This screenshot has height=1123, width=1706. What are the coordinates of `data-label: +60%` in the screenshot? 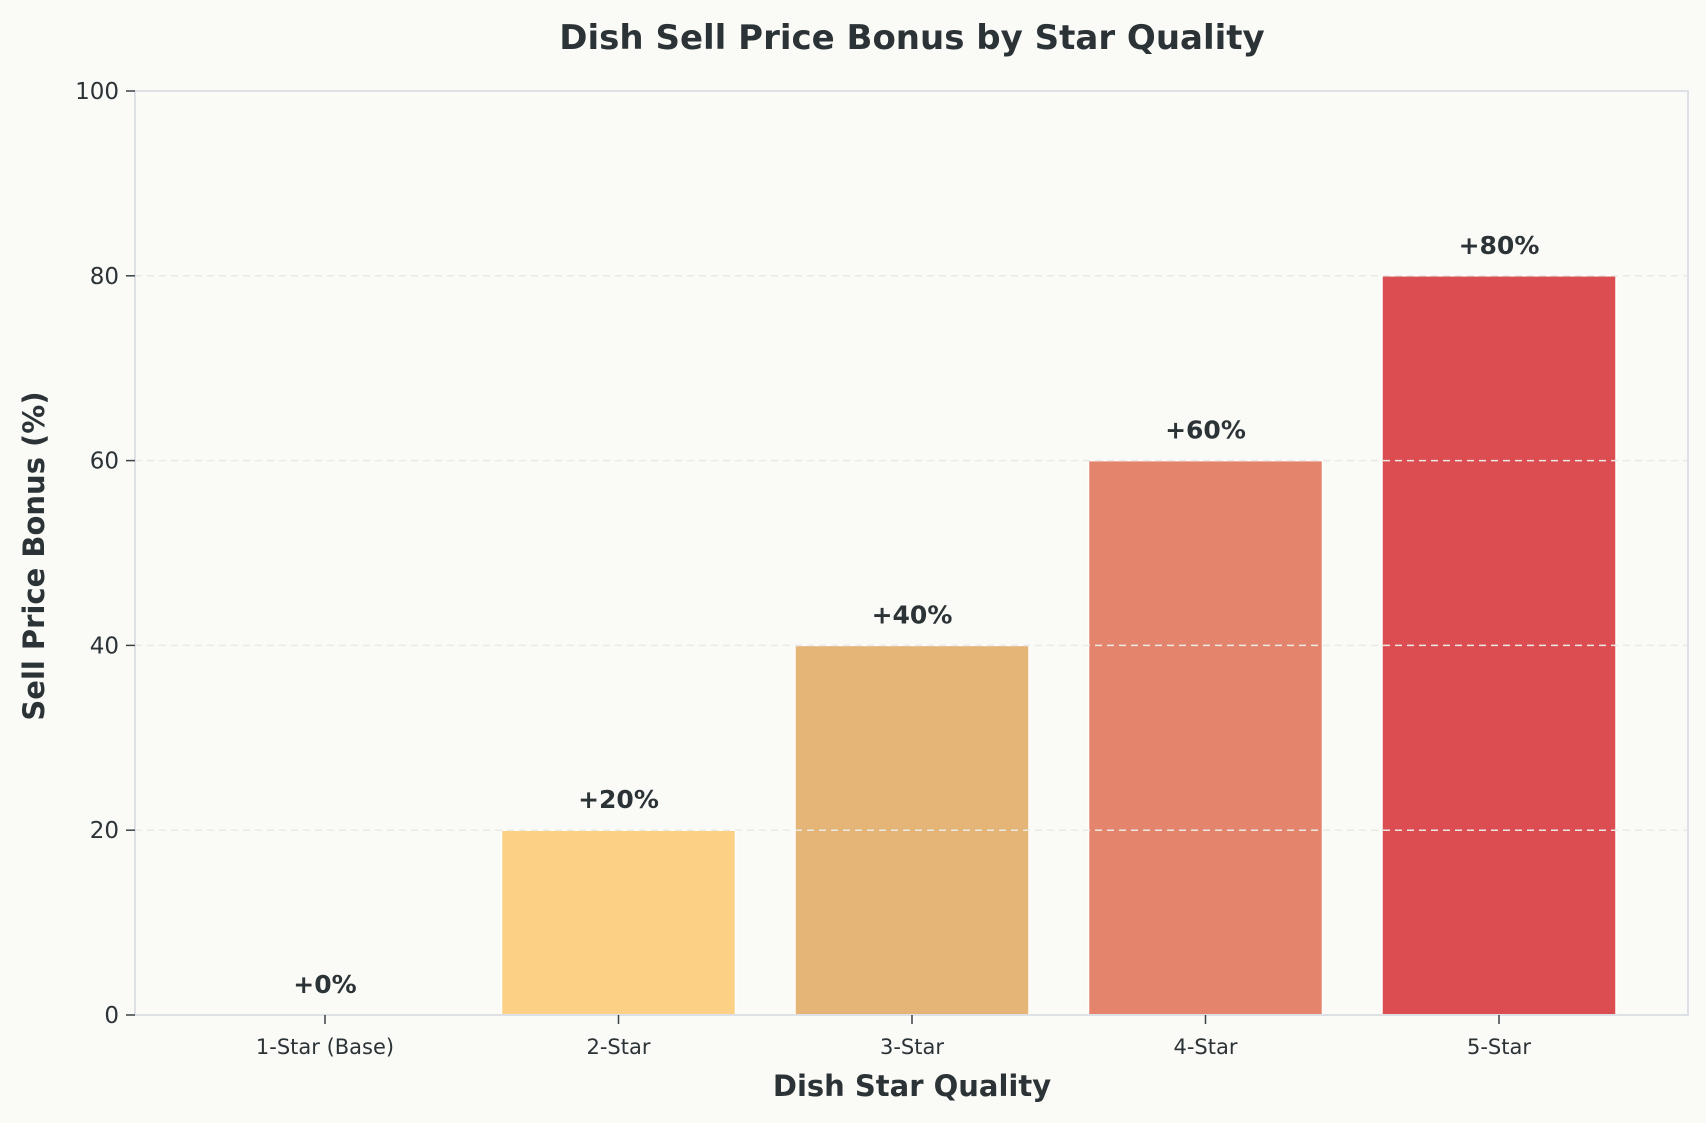 It's located at (1205, 430).